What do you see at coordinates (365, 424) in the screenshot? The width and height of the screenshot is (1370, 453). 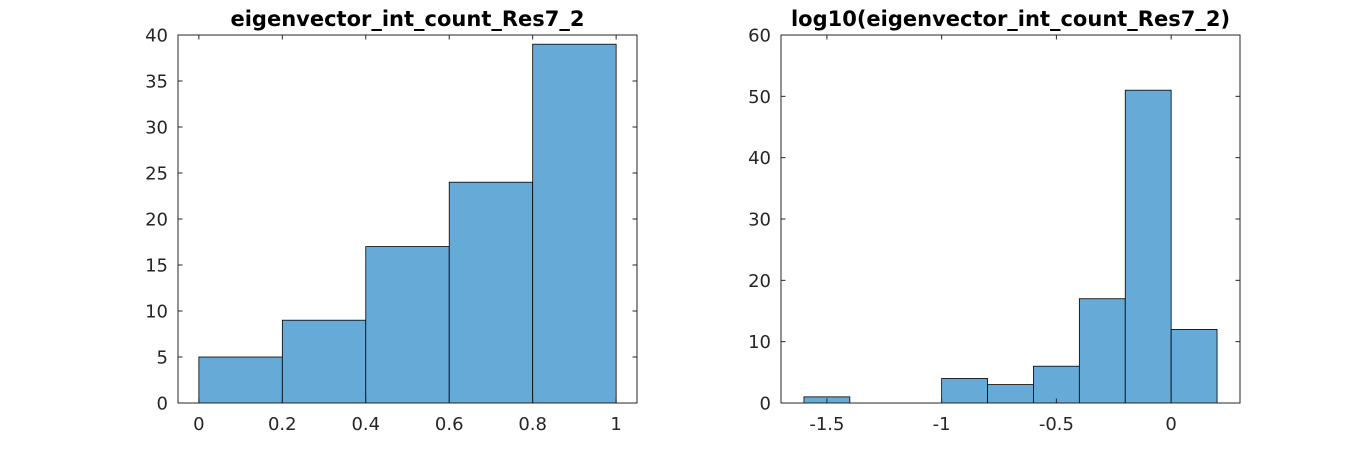 I see `x-tick-label: 0.4` at bounding box center [365, 424].